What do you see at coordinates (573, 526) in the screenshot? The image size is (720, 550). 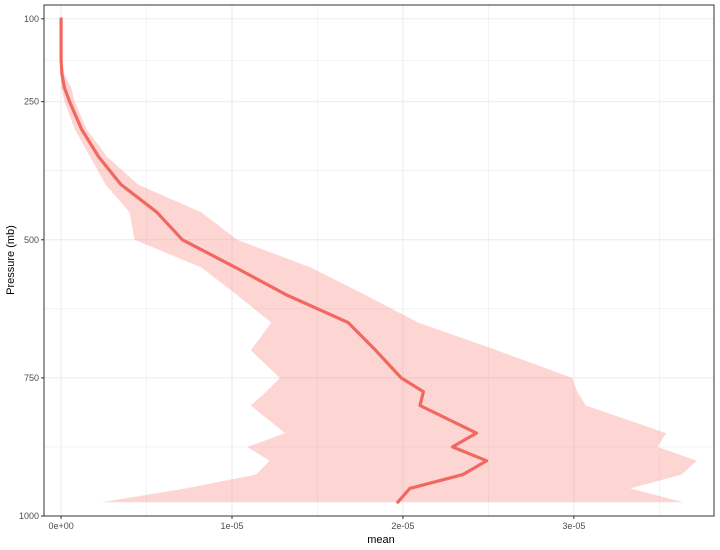 I see `x-tick-label: 3e-05` at bounding box center [573, 526].